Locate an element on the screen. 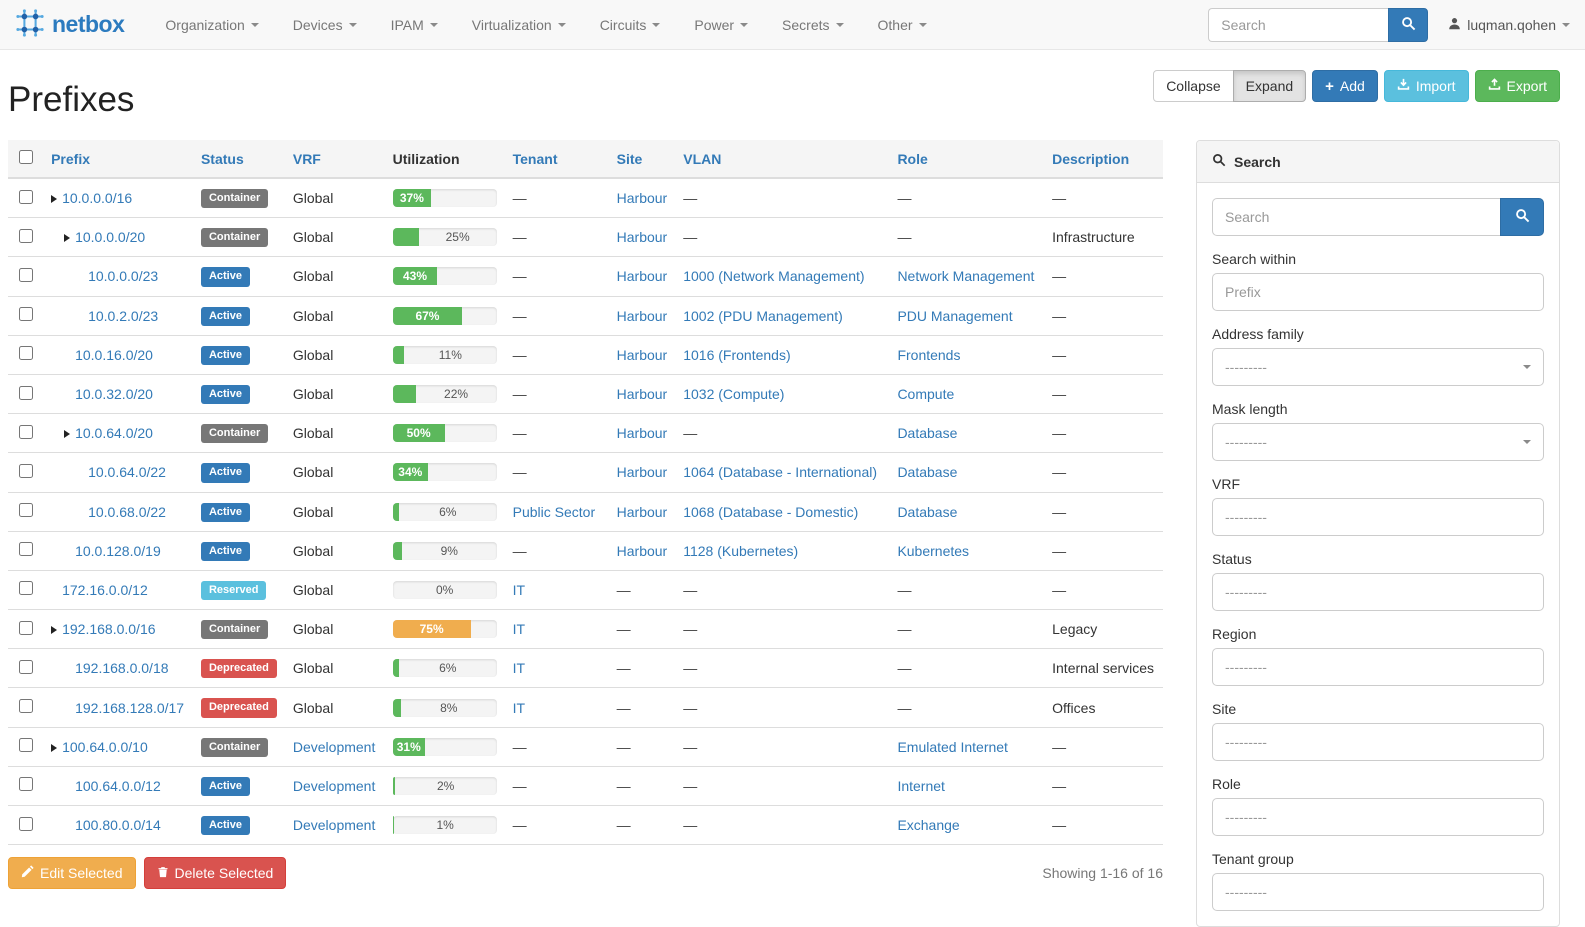 This screenshot has height=927, width=1585. prefix-link: 192.168.128.0/17 is located at coordinates (130, 707).